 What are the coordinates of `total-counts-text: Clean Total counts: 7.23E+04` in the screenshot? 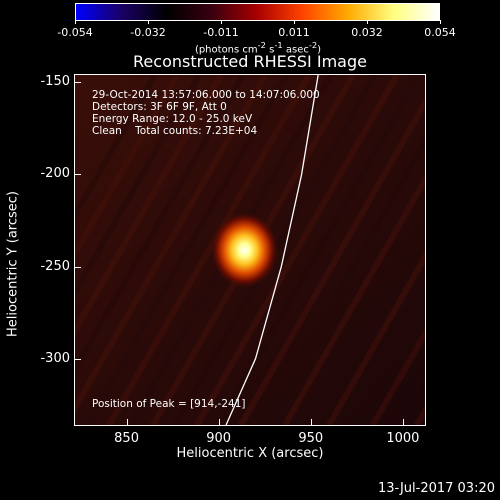 It's located at (175, 131).